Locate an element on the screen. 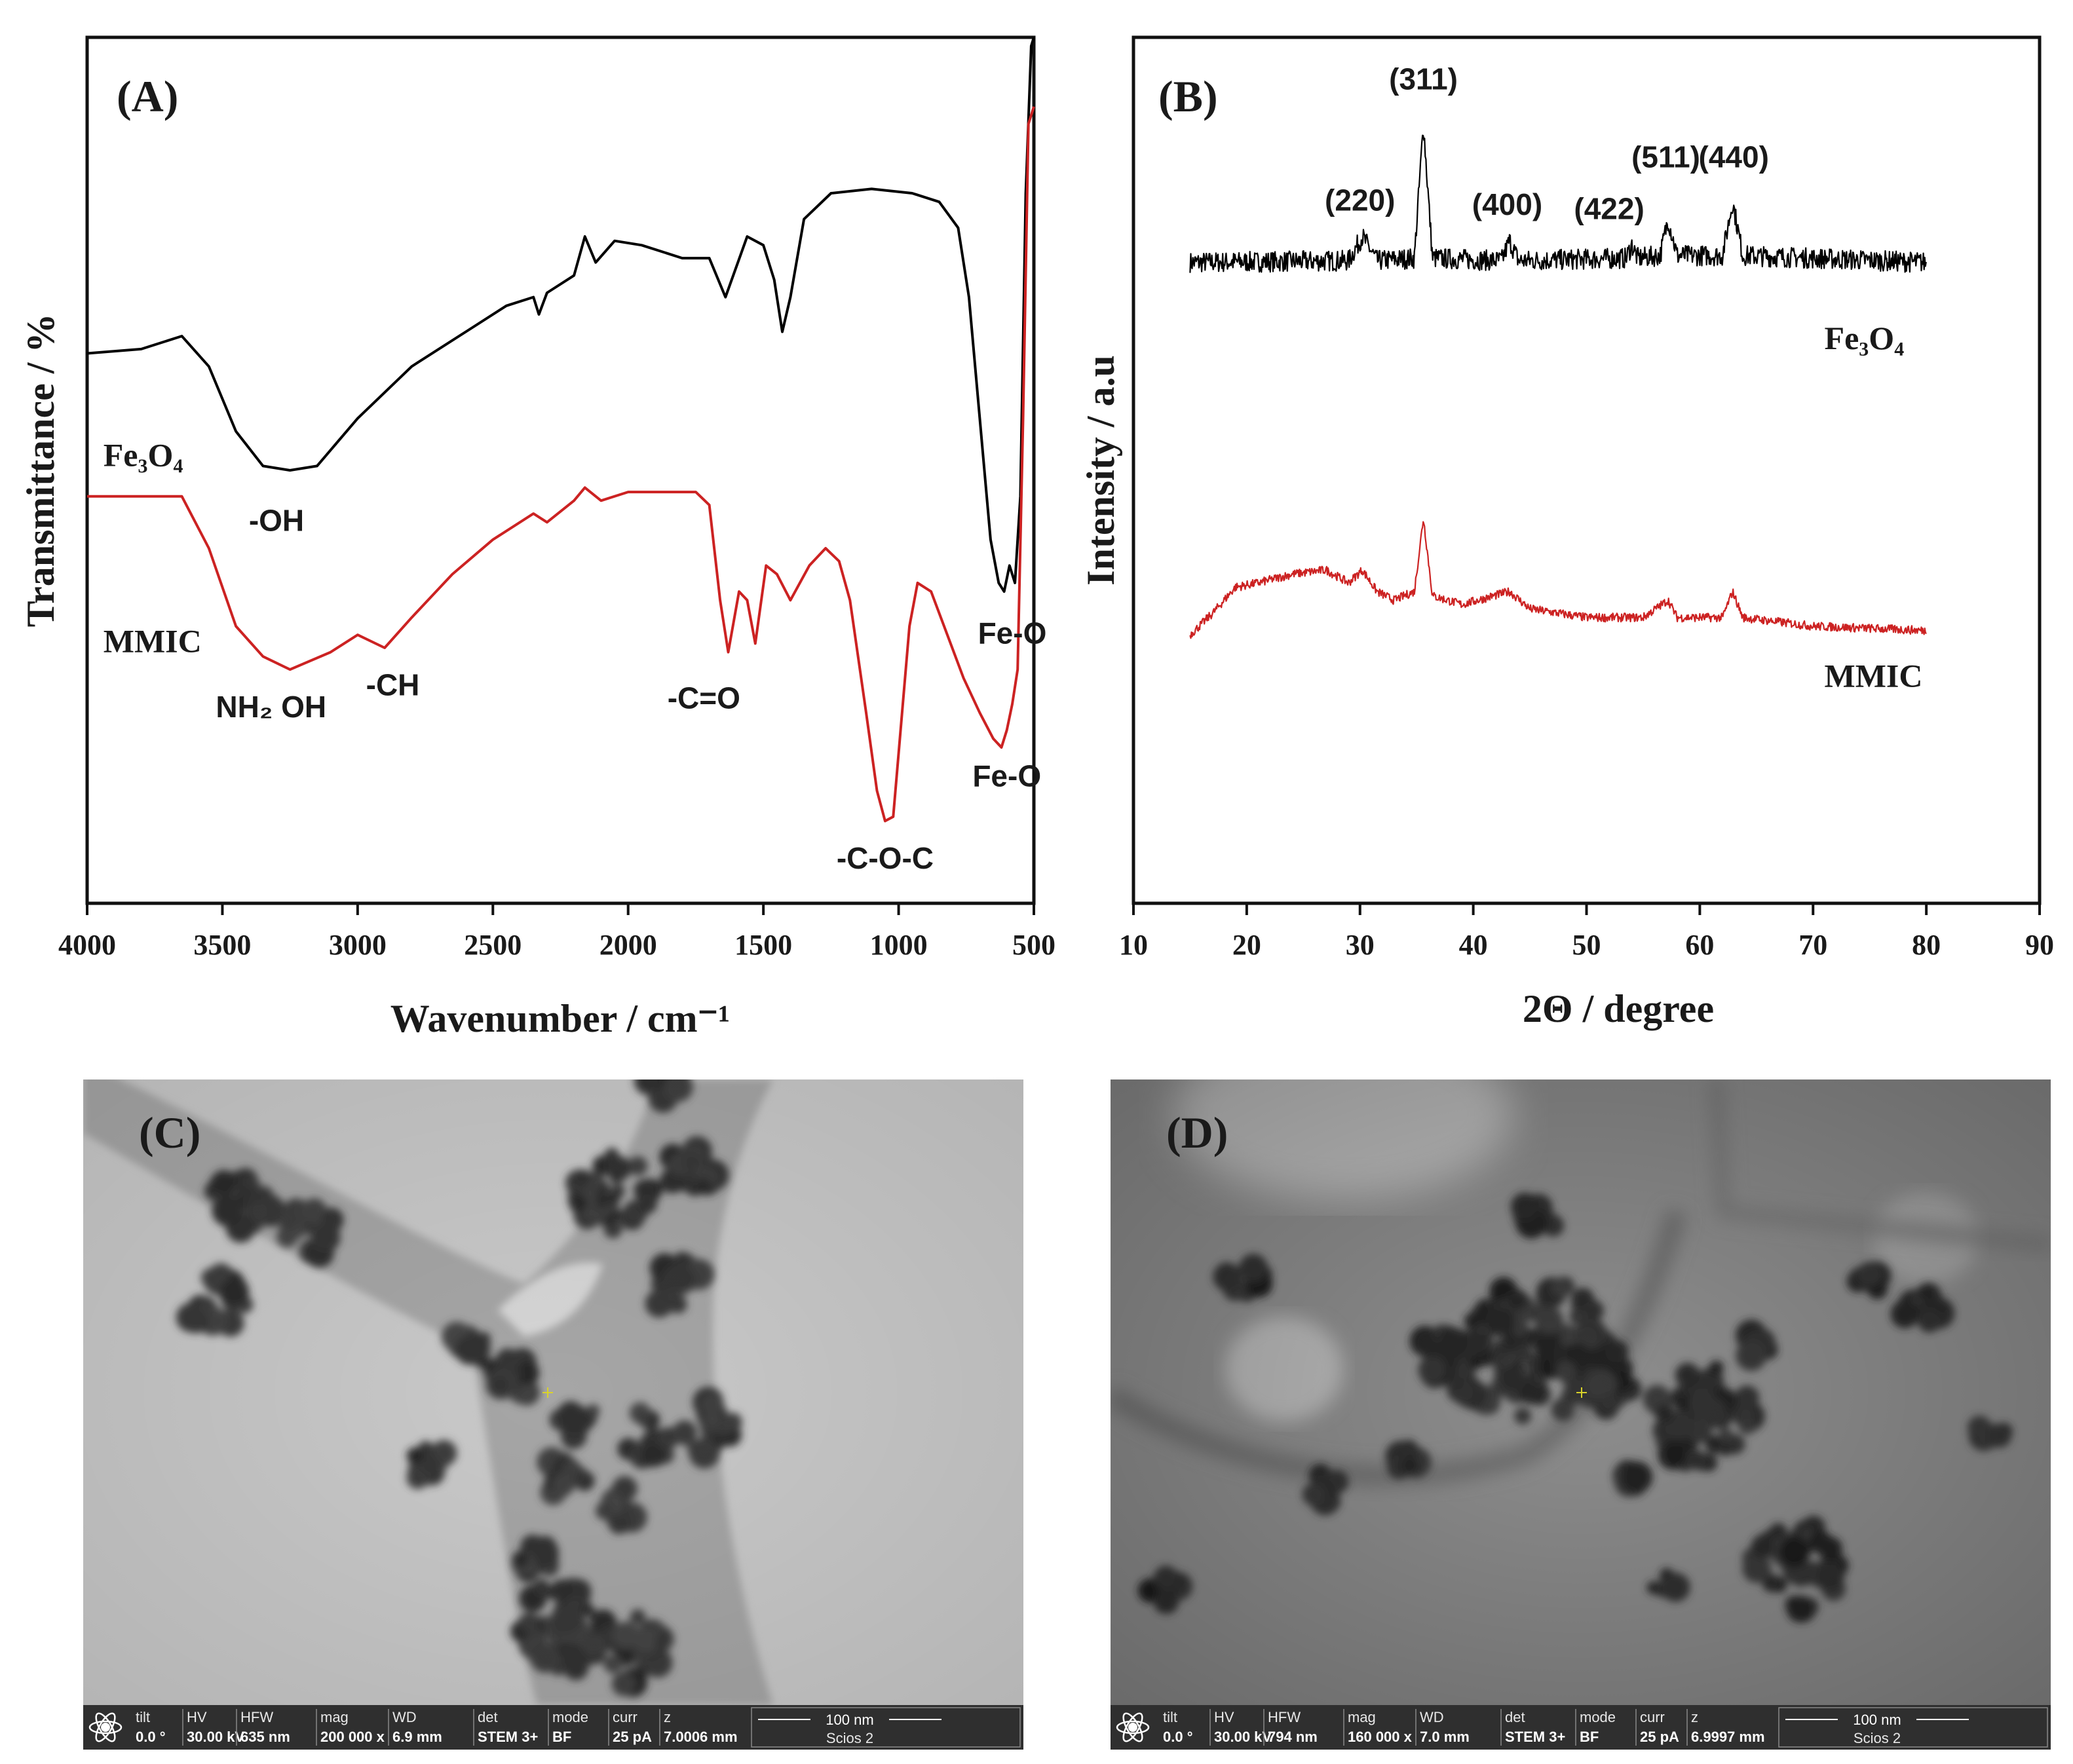 This screenshot has height=1764, width=2073. info-bar-value: 6.9 mm is located at coordinates (417, 1737).